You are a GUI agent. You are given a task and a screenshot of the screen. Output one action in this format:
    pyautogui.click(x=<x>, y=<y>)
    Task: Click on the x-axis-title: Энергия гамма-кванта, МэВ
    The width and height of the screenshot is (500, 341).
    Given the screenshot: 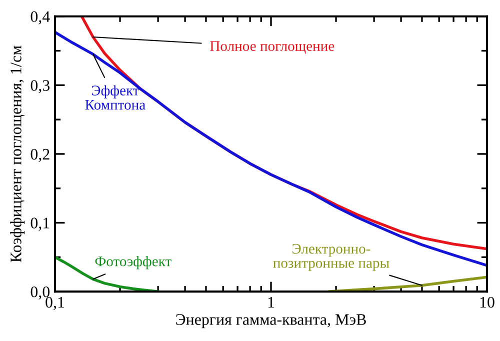 What is the action you would take?
    pyautogui.click(x=271, y=321)
    